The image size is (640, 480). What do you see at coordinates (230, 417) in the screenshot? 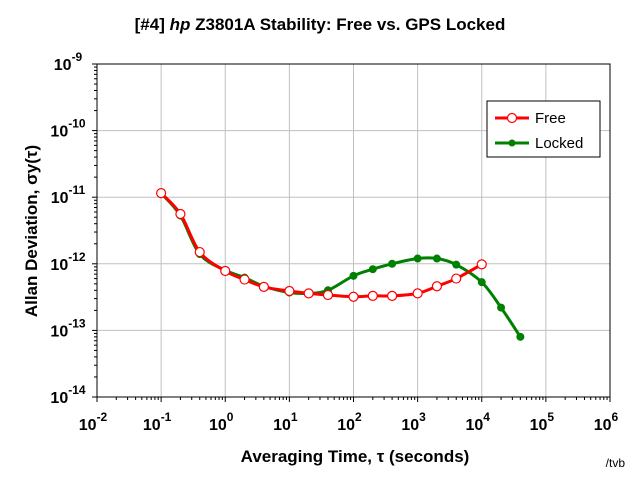
I see `x-tick-exponent: 0` at bounding box center [230, 417].